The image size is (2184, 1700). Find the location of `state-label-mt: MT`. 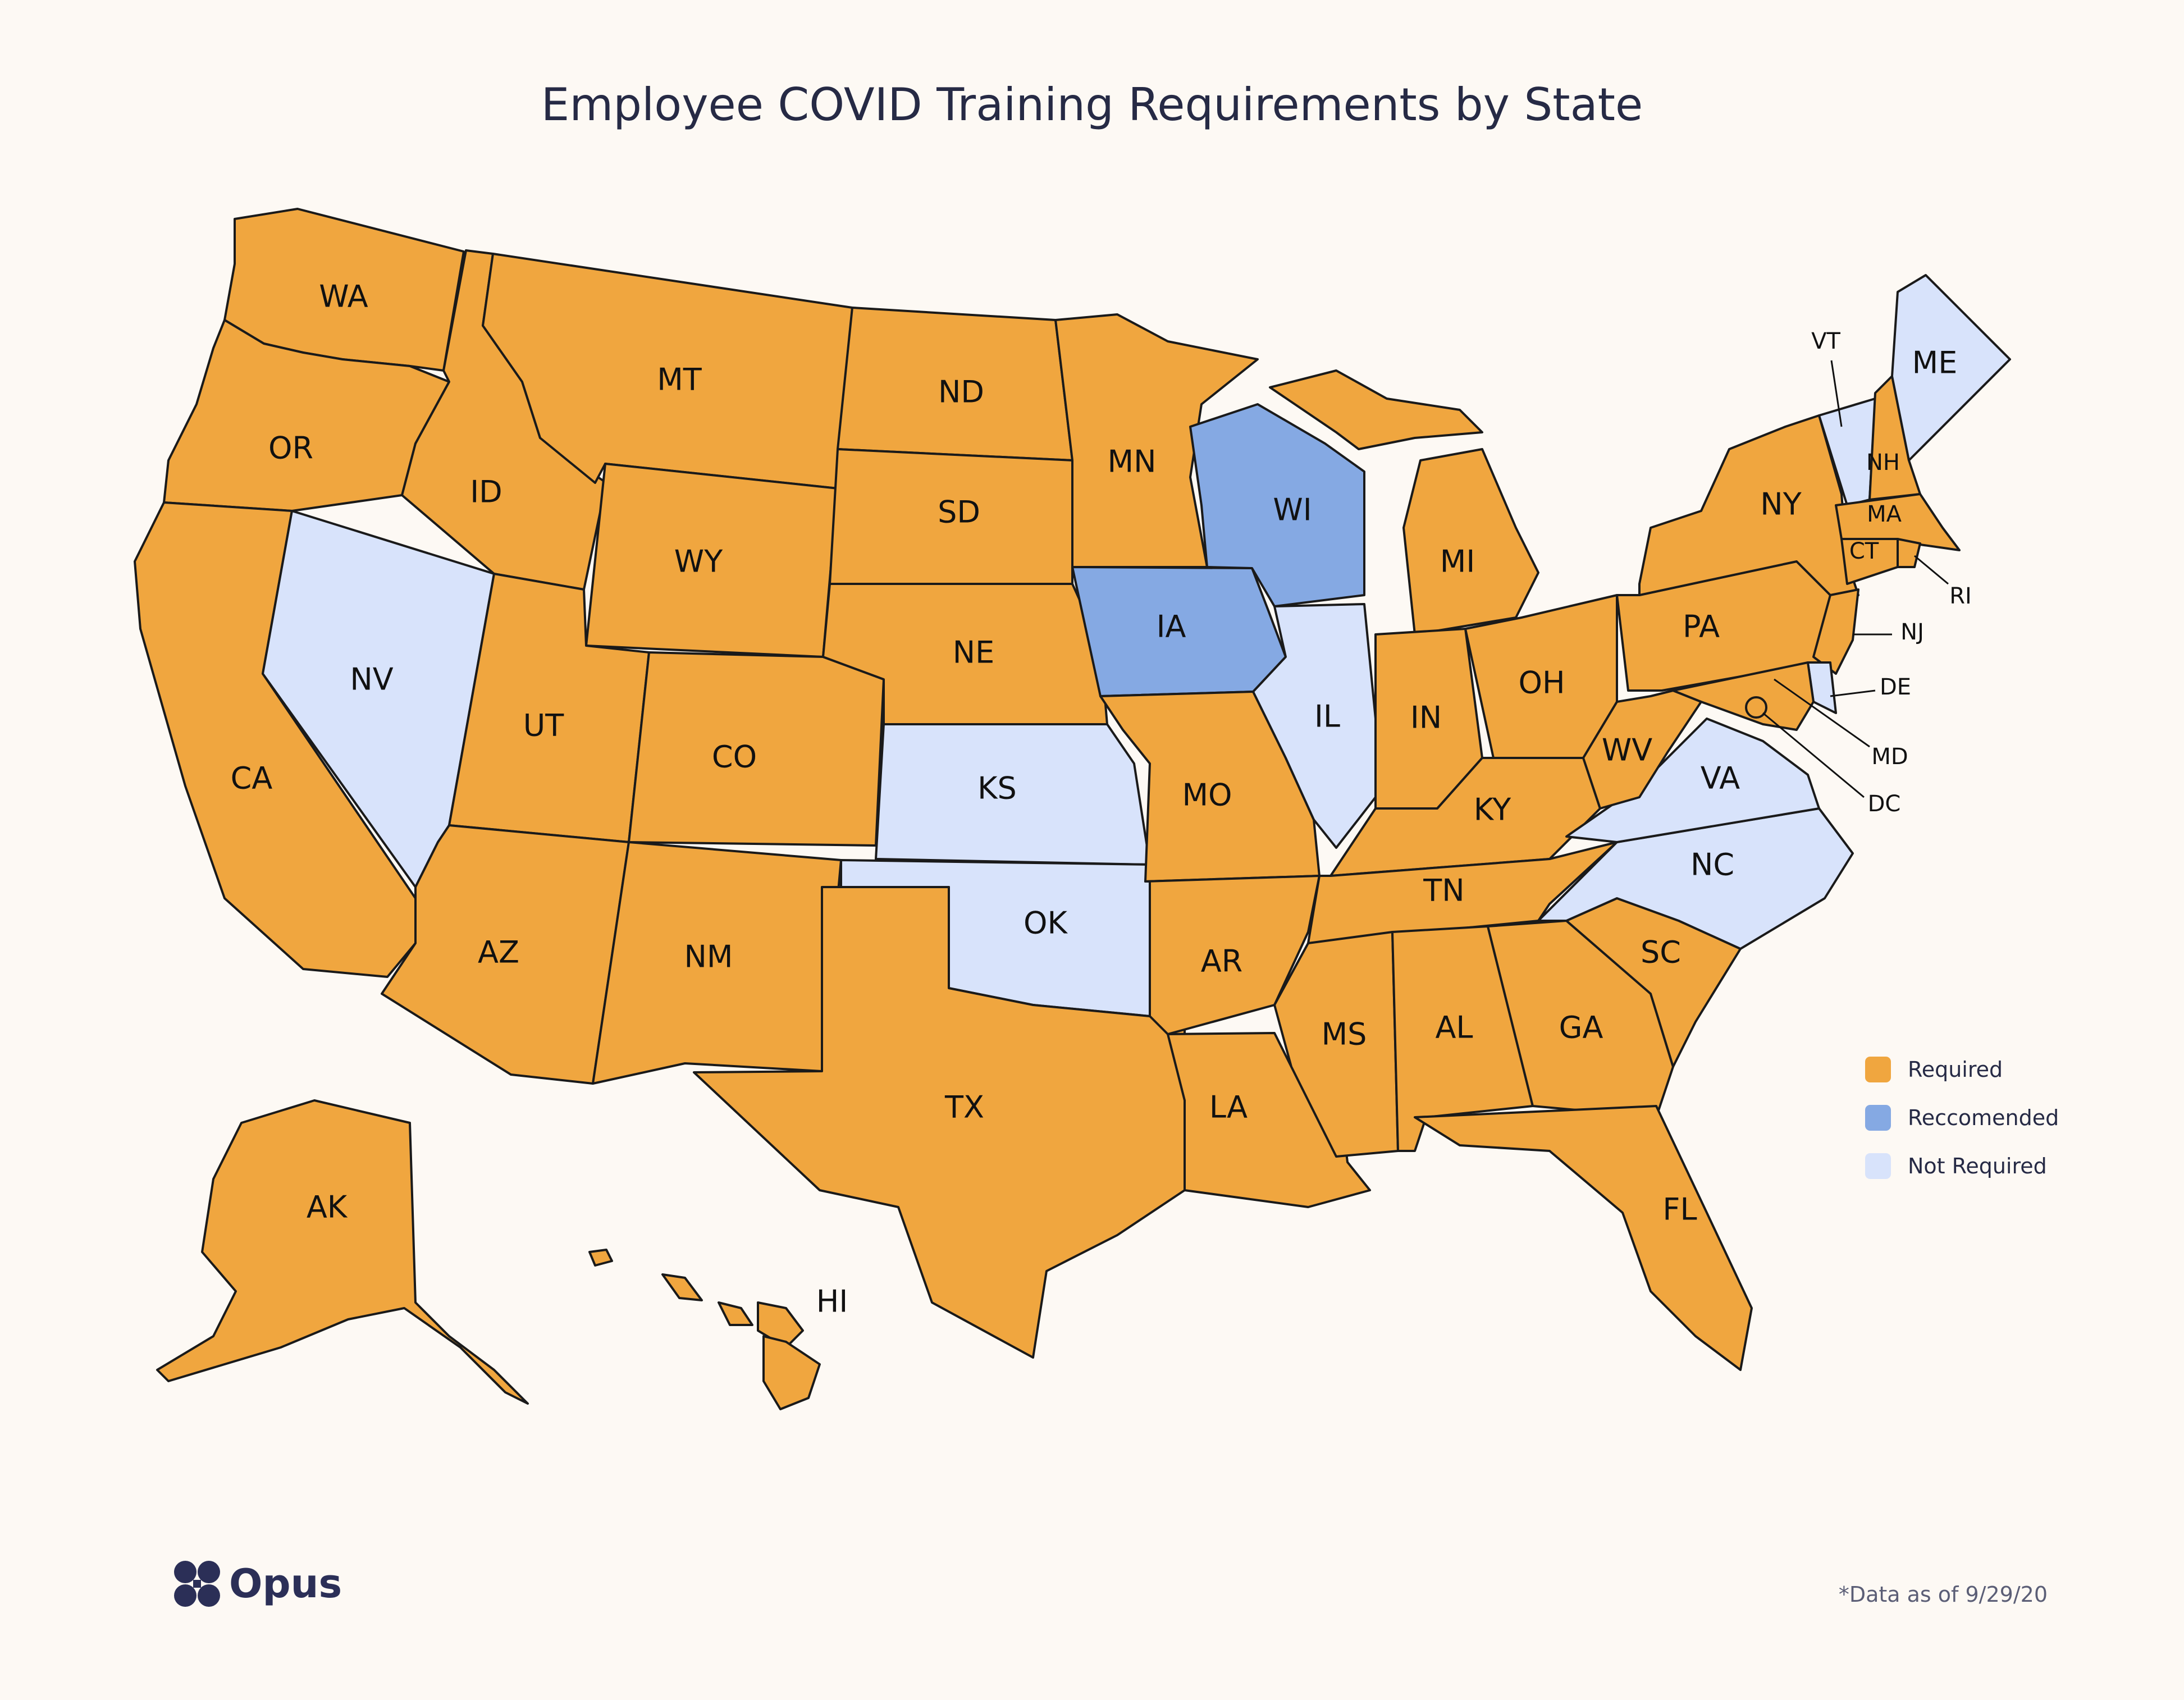

state-label-mt: MT is located at coordinates (679, 379).